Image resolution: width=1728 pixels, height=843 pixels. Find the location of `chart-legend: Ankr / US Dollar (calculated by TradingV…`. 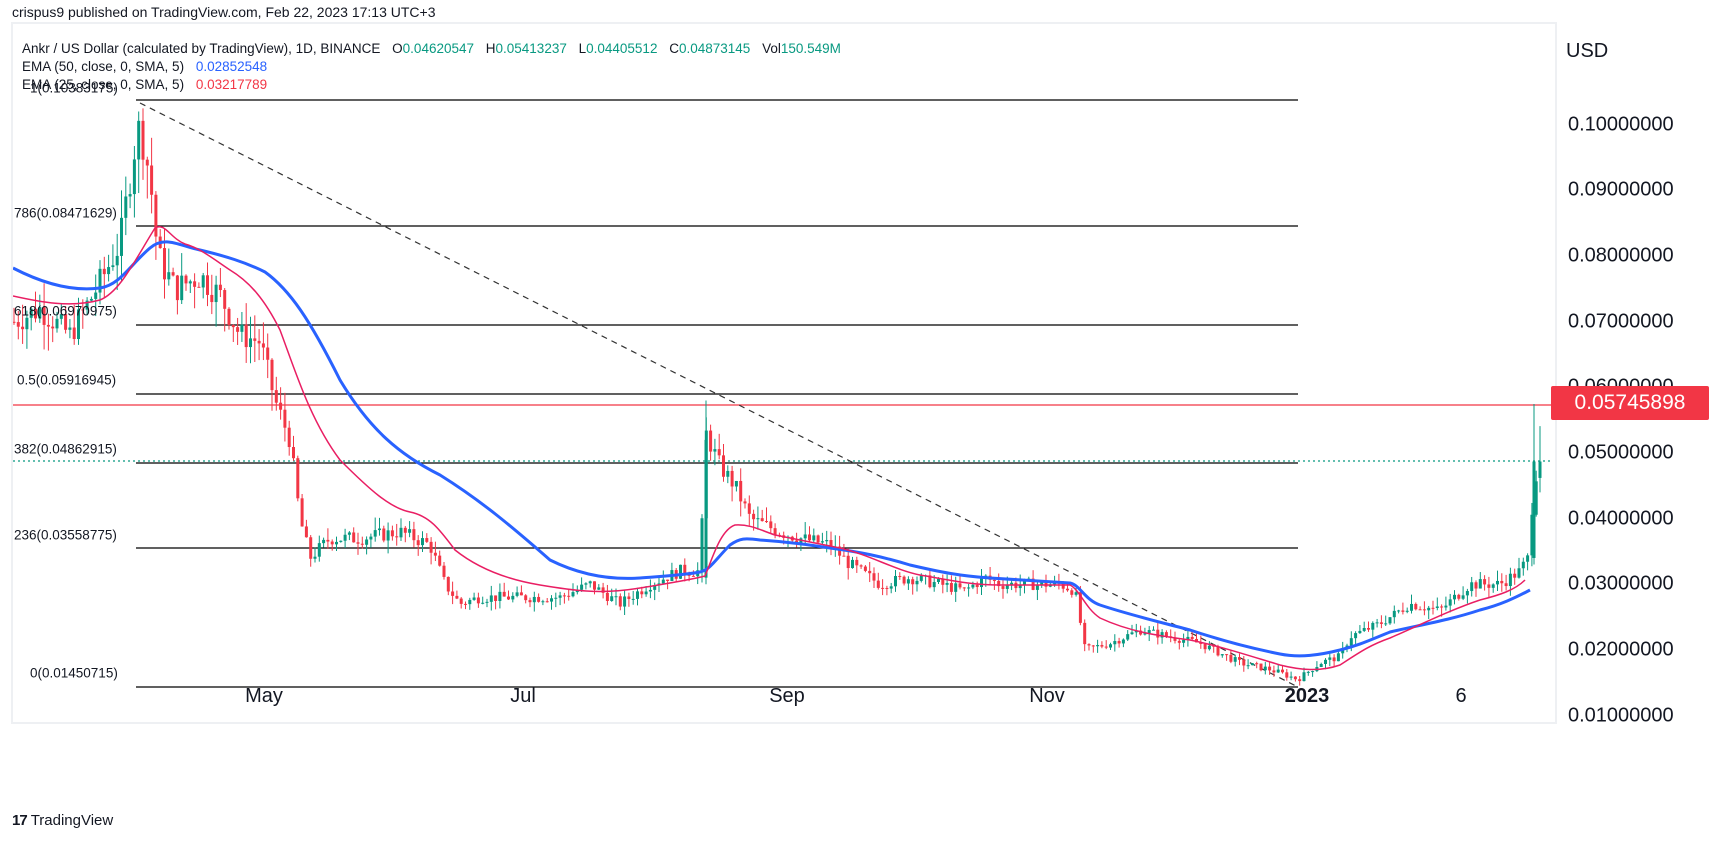

chart-legend: Ankr / US Dollar (calculated by TradingV… is located at coordinates (431, 67).